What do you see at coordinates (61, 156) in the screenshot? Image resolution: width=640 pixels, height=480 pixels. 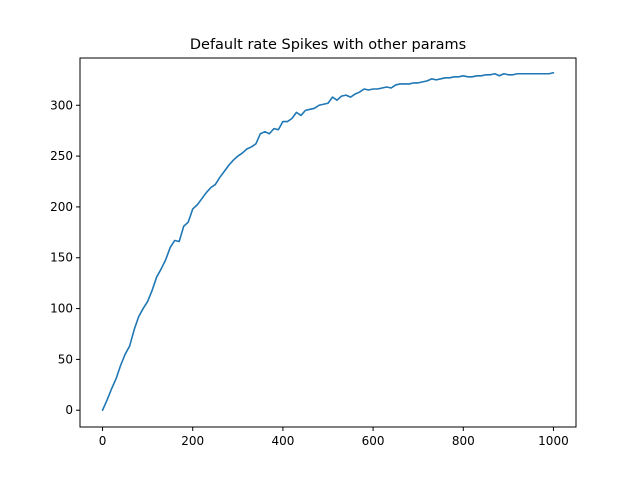 I see `y-tick-label: 250` at bounding box center [61, 156].